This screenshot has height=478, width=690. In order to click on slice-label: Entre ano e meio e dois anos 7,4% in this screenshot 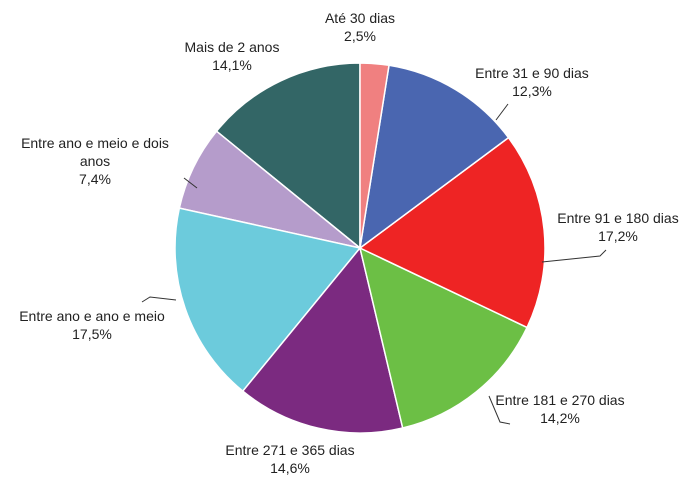, I will do `click(95, 161)`.